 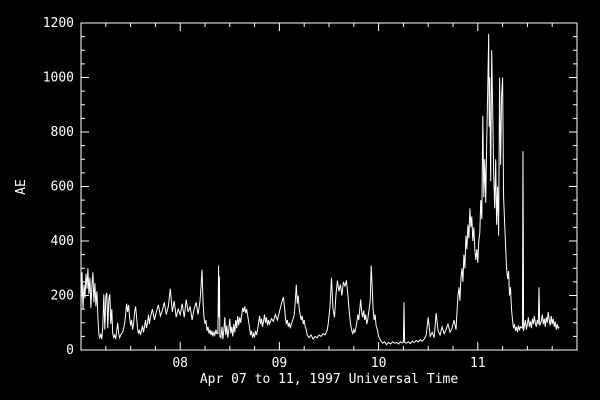 What do you see at coordinates (58, 23) in the screenshot?
I see `y-tick-label: 1200` at bounding box center [58, 23].